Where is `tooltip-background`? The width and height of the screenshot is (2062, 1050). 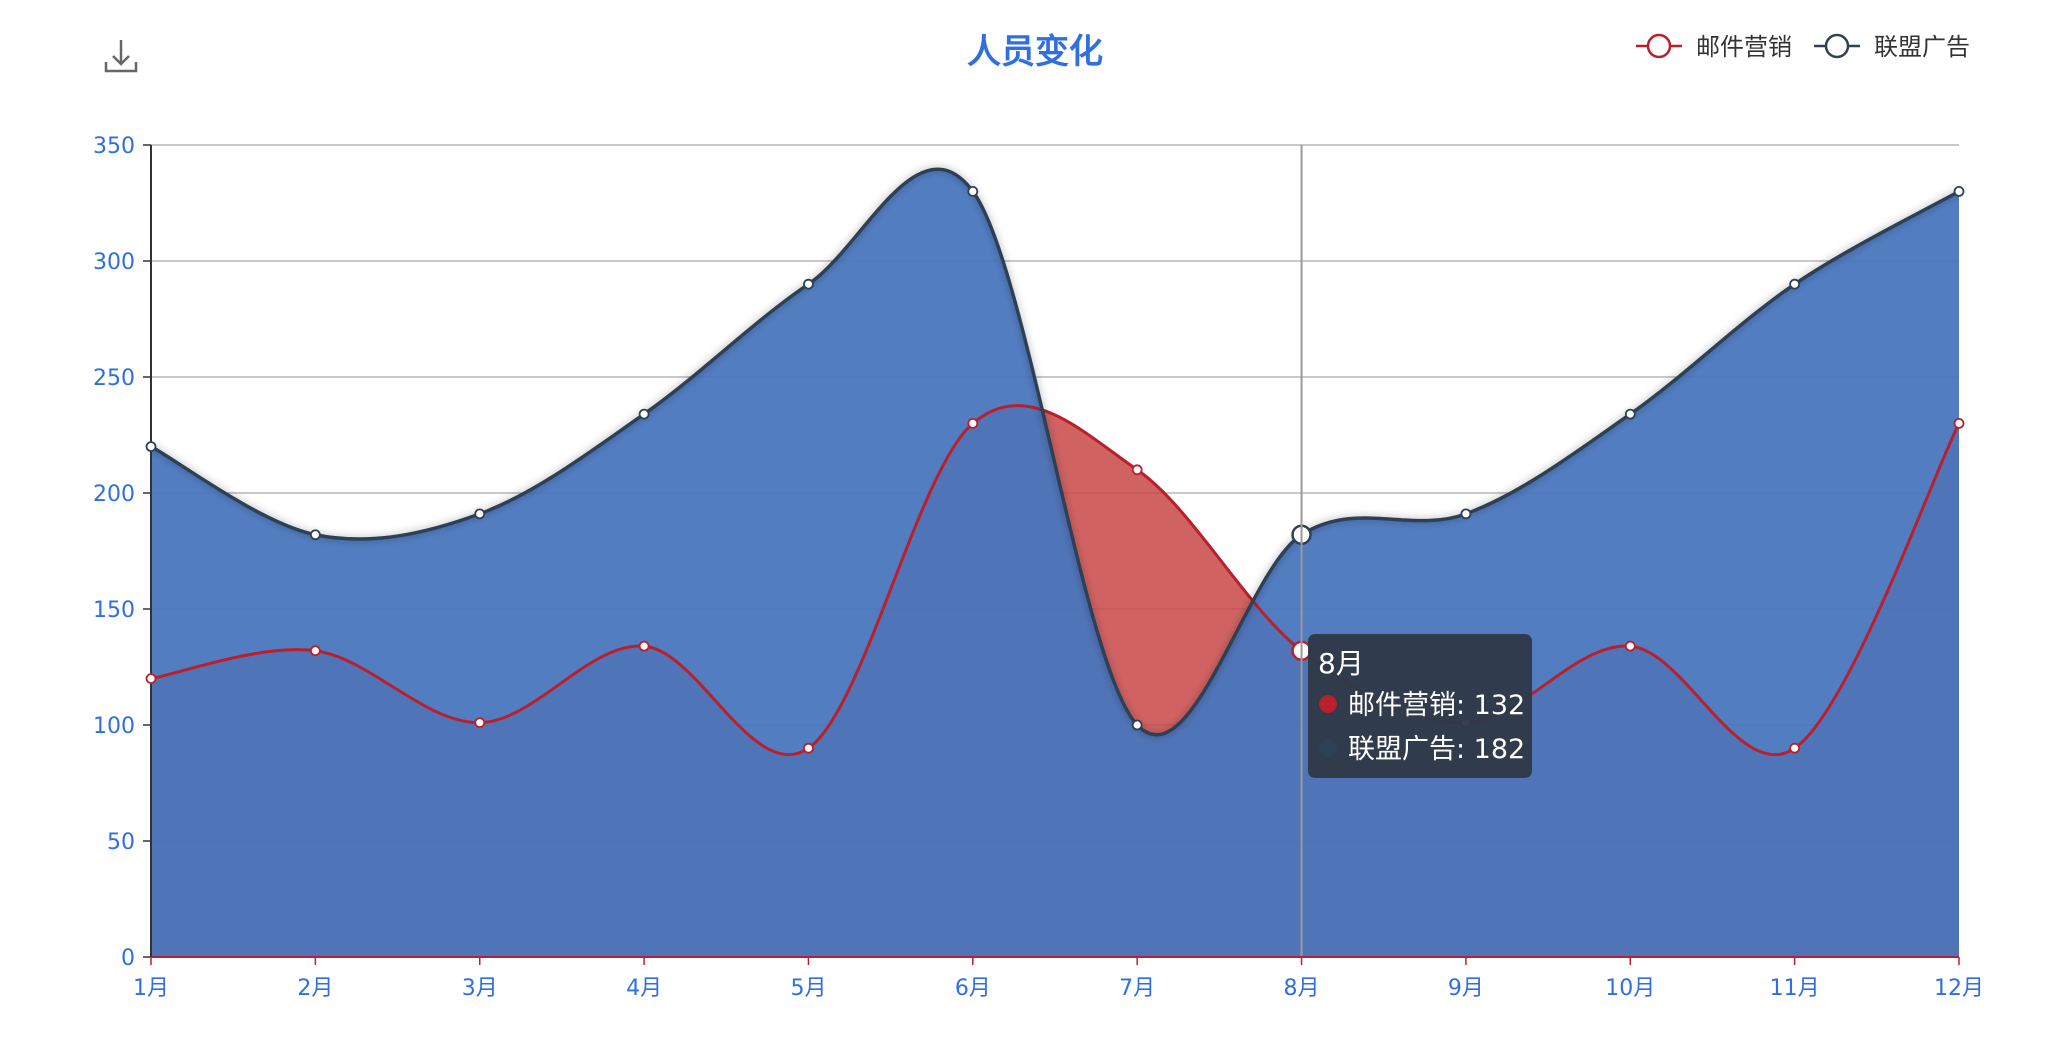 tooltip-background is located at coordinates (1420, 706).